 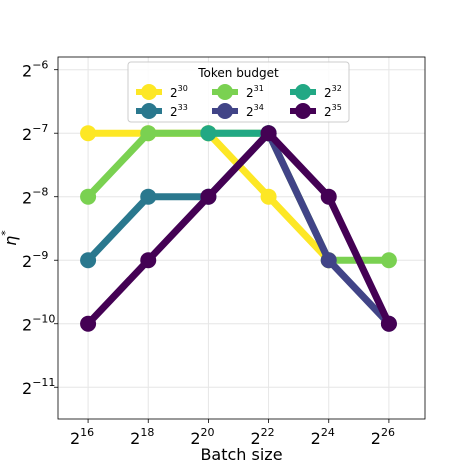 I want to click on legend-label: 235, so click(x=333, y=111).